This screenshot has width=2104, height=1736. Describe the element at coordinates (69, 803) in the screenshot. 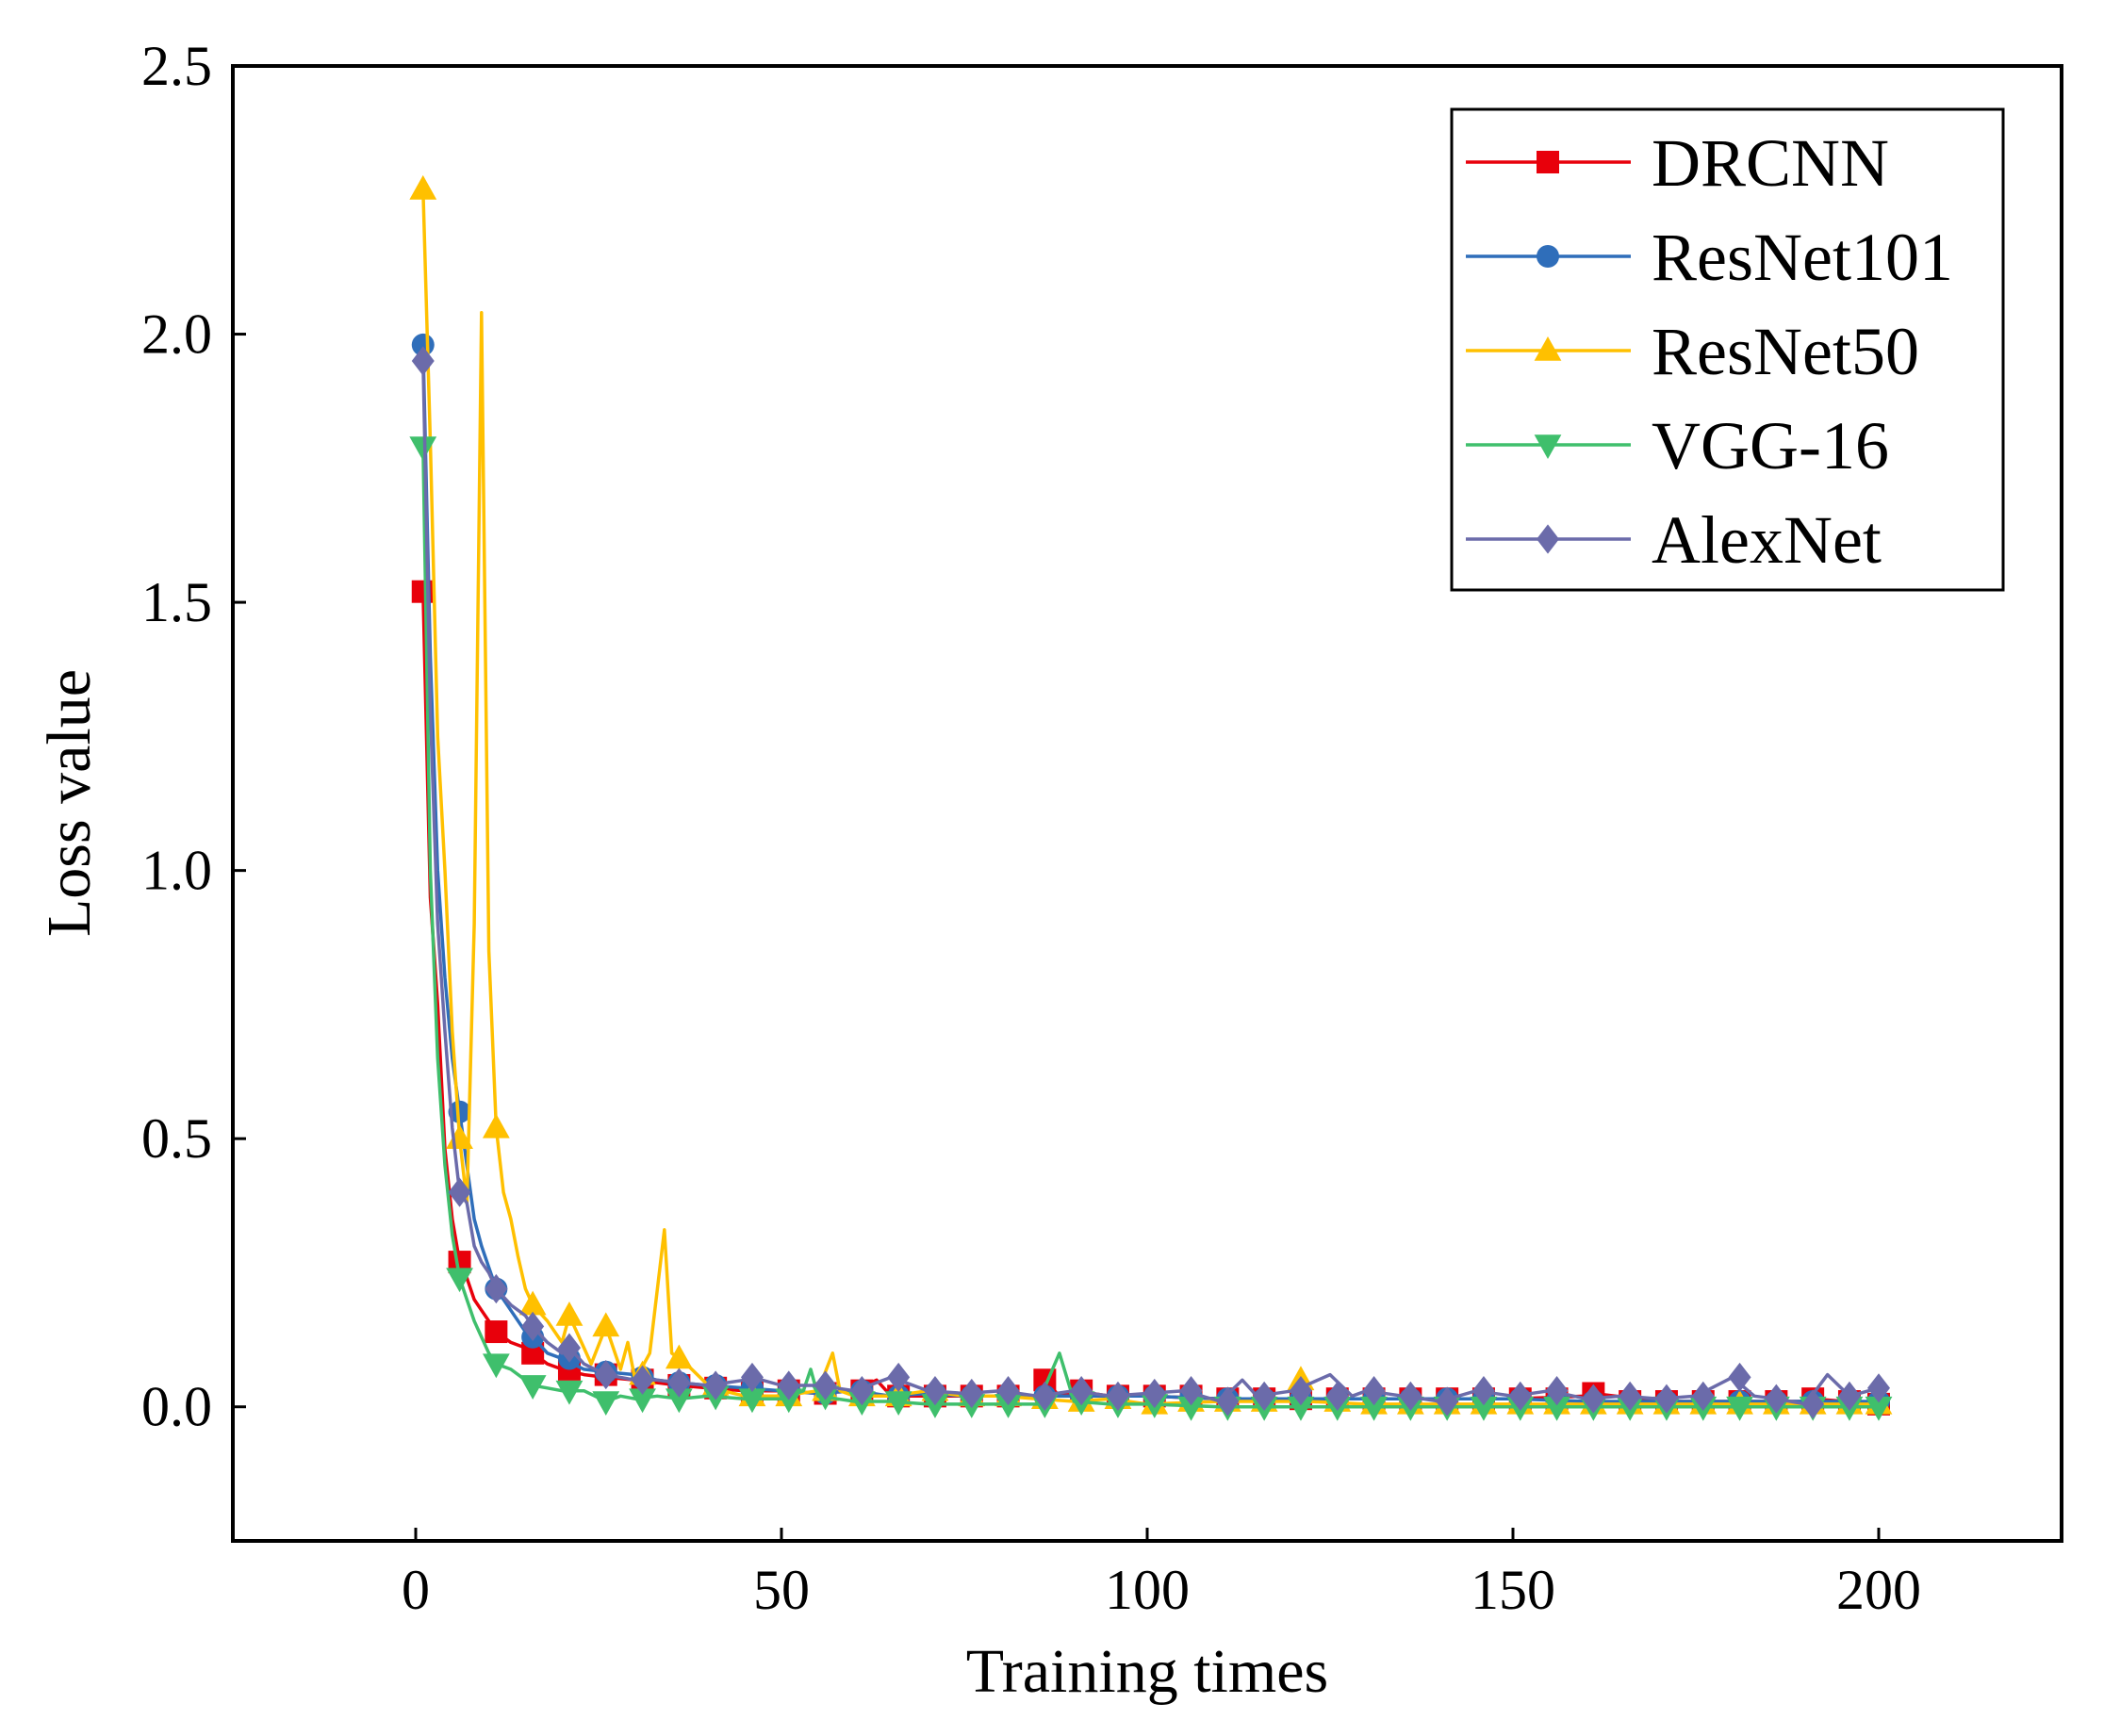

I see `y-axis-title: Loss value` at that location.